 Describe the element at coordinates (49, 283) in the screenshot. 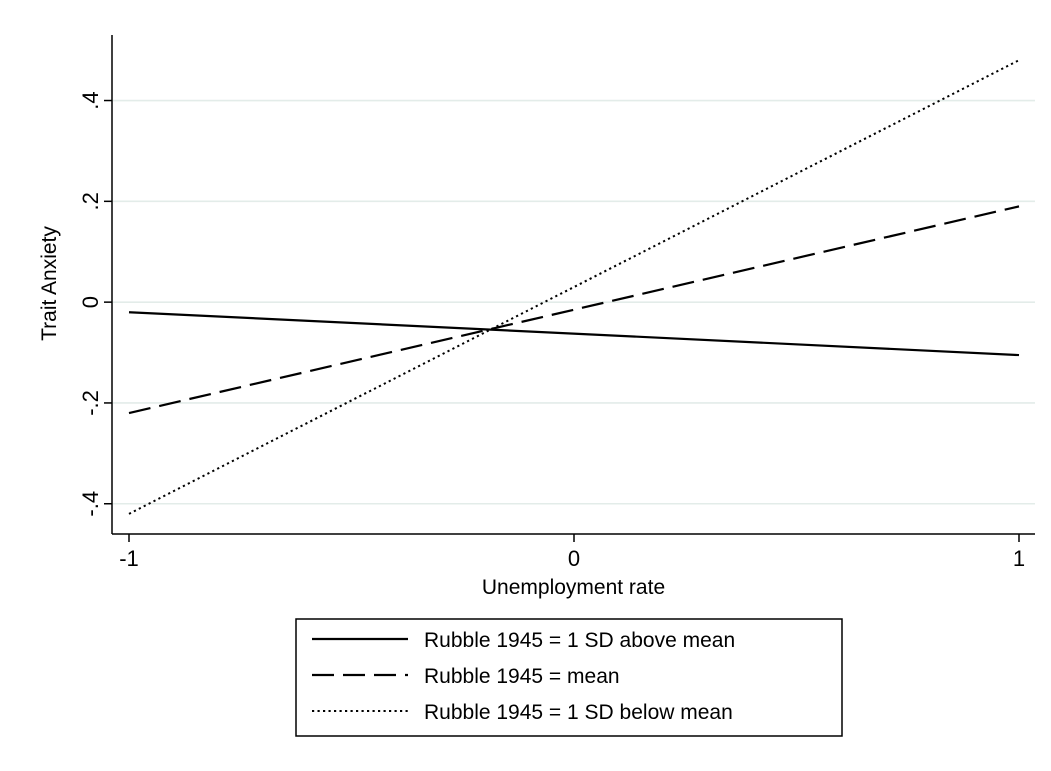

I see `y-axis-title: Trait Anxiety` at that location.